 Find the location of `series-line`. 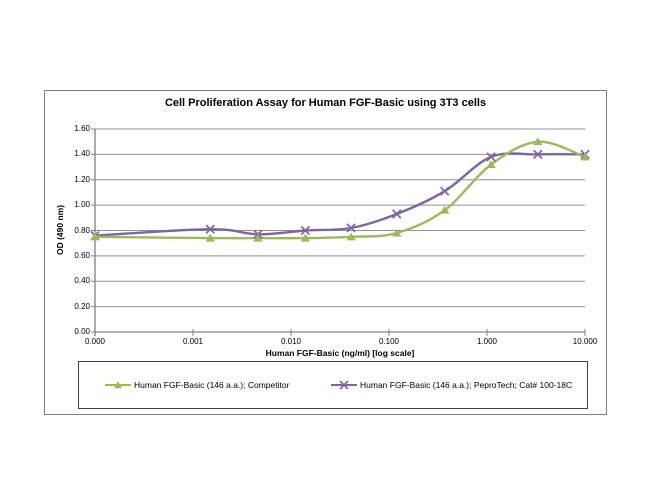

series-line is located at coordinates (340, 194).